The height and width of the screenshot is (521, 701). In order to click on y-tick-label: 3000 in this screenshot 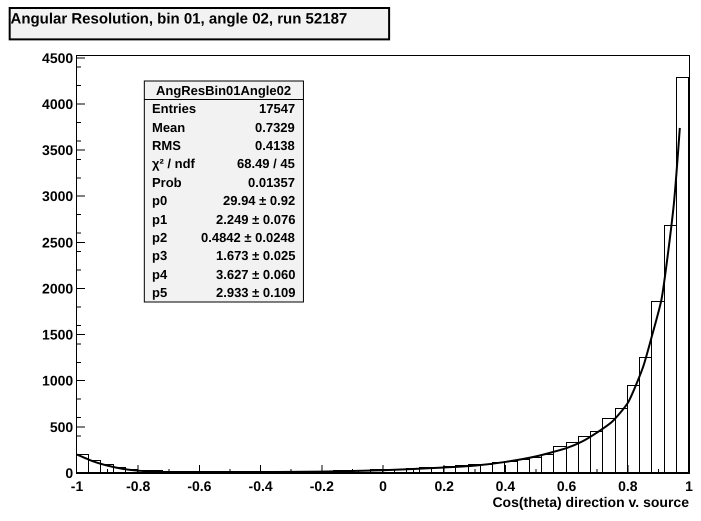, I will do `click(58, 196)`.